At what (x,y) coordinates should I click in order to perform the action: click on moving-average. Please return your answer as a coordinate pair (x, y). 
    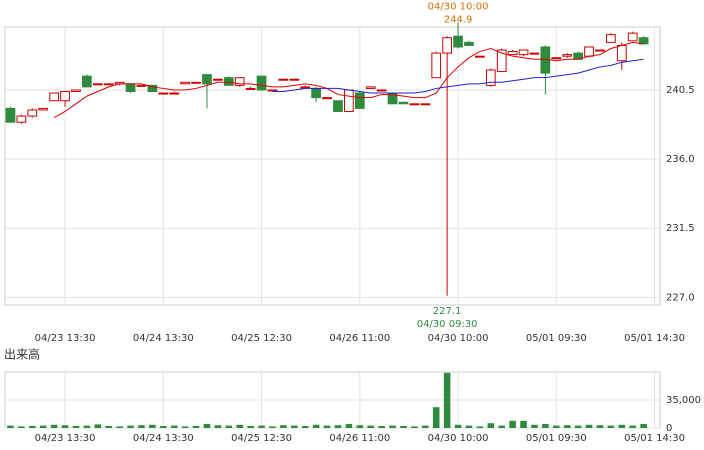
    Looking at the image, I should click on (458, 76).